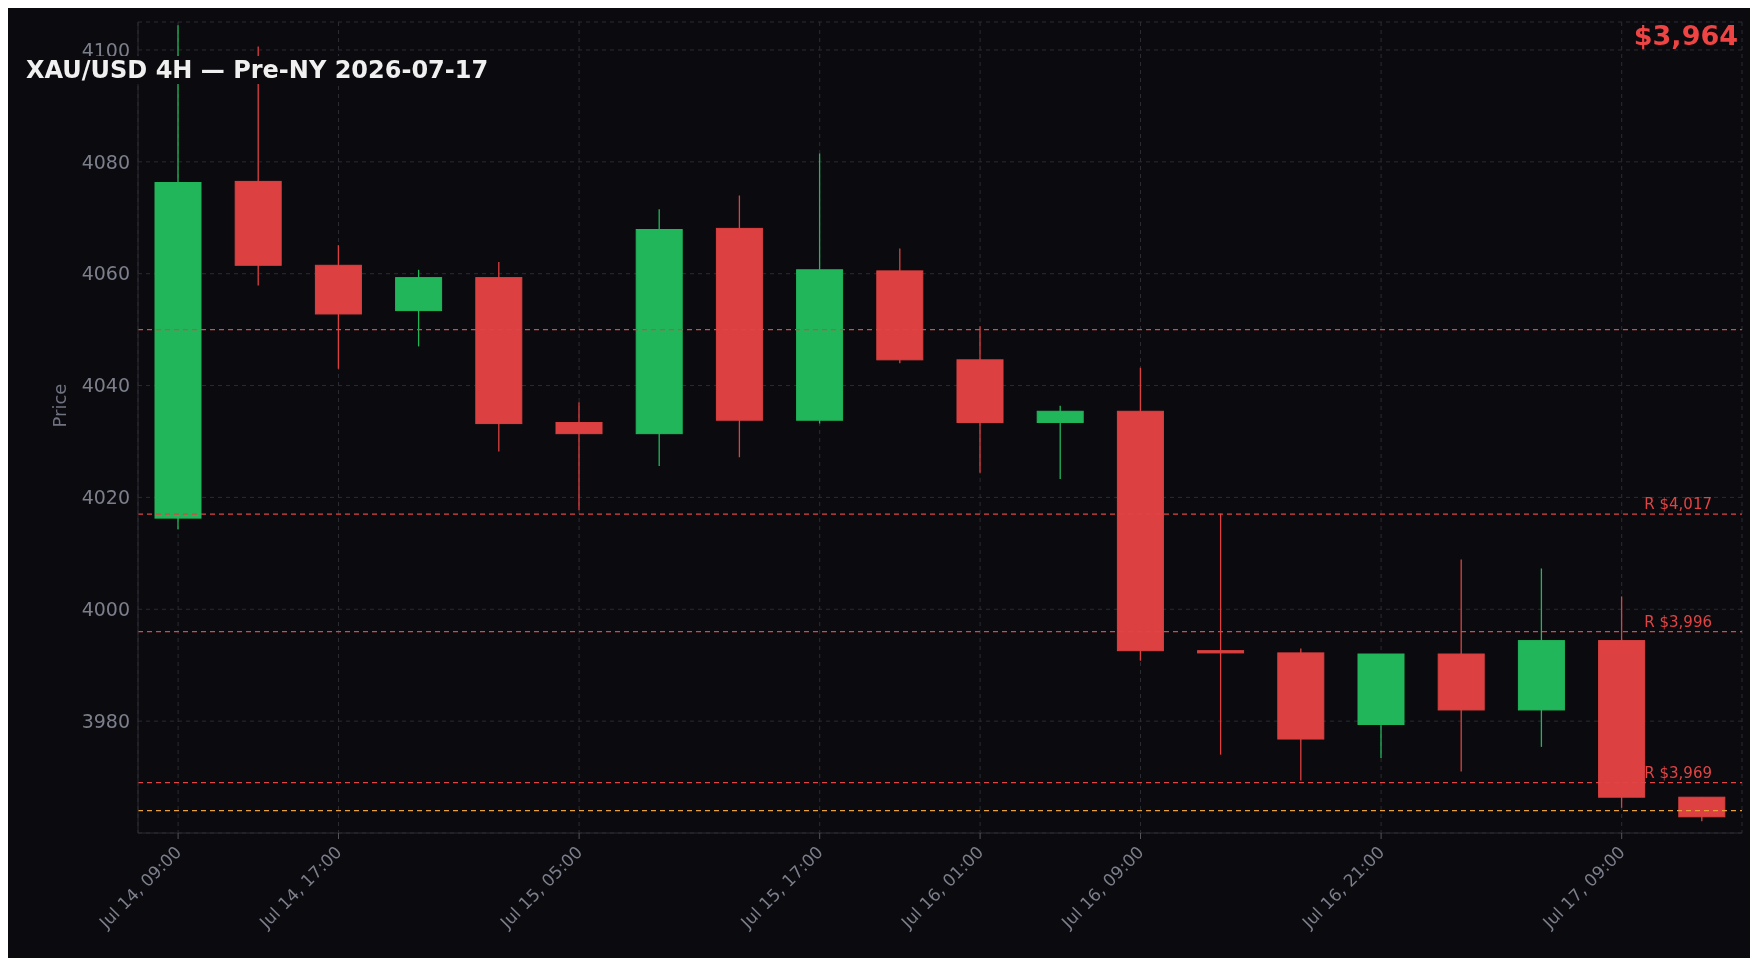 The image size is (1758, 967). I want to click on y-tick-label: 3980, so click(105, 720).